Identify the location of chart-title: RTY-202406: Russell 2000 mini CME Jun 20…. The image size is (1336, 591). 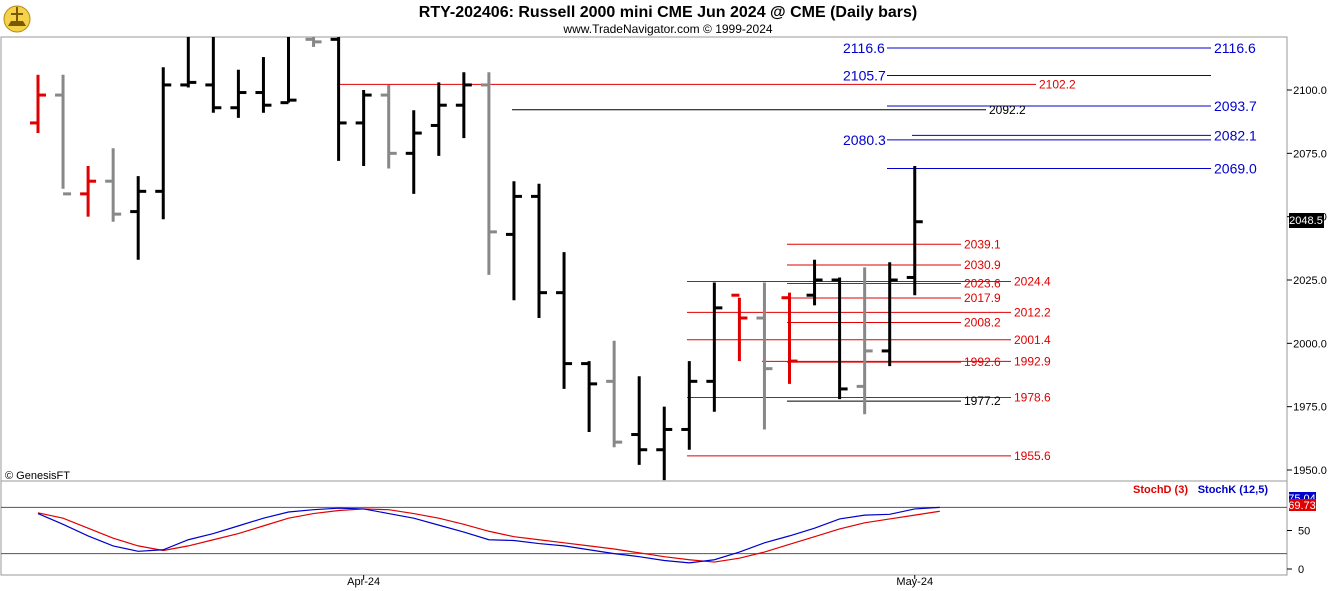
(668, 12).